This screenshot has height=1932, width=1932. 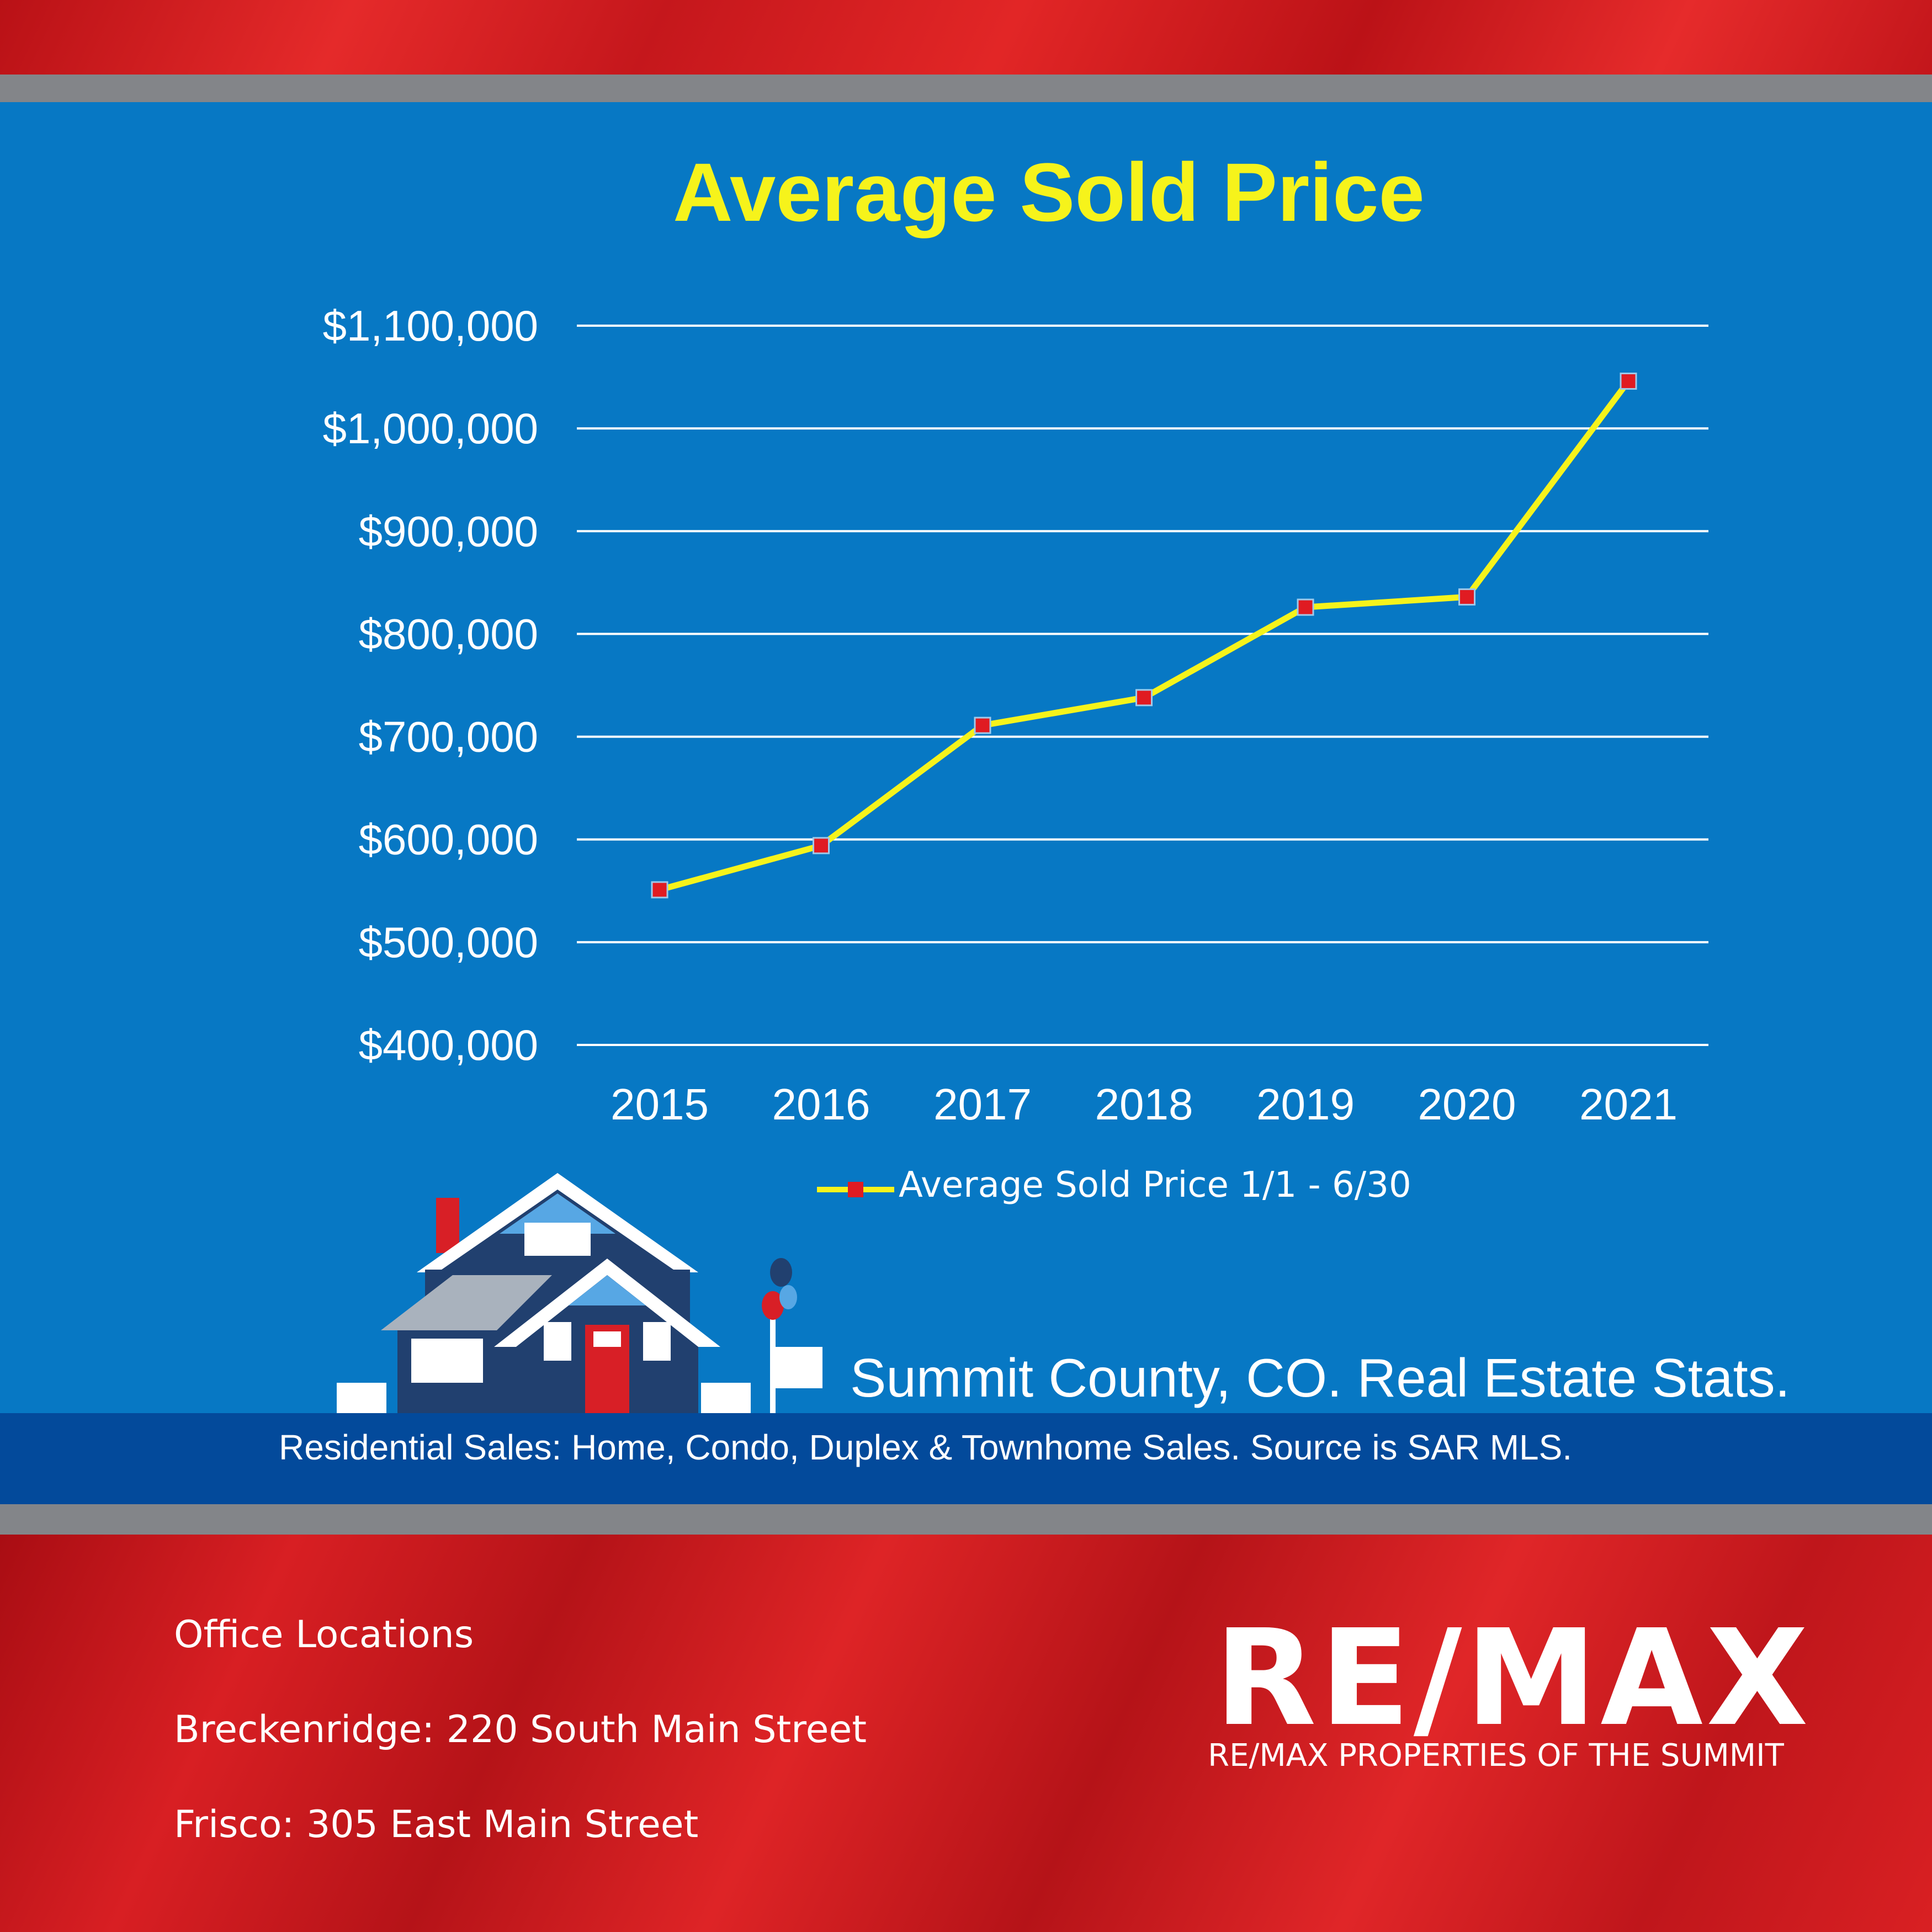 I want to click on house-illustration, so click(x=580, y=1293).